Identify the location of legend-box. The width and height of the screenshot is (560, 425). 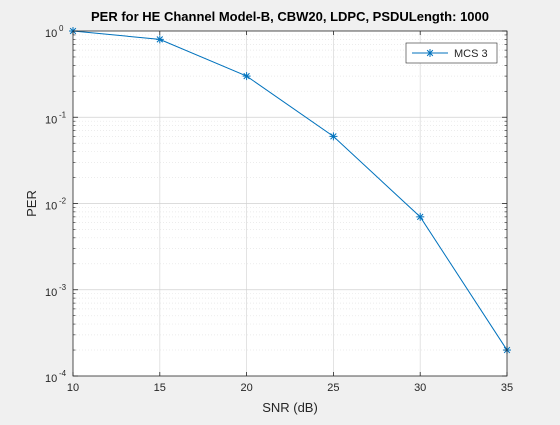
(451, 53).